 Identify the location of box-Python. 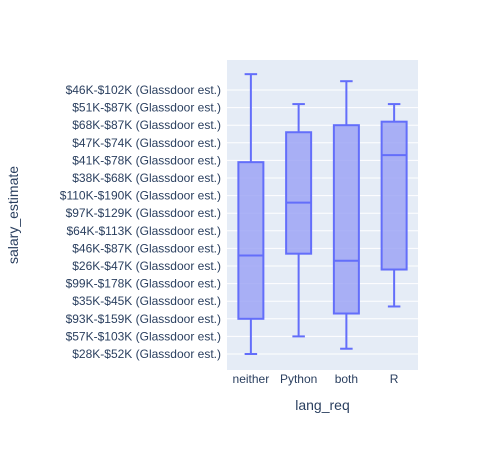
(299, 220).